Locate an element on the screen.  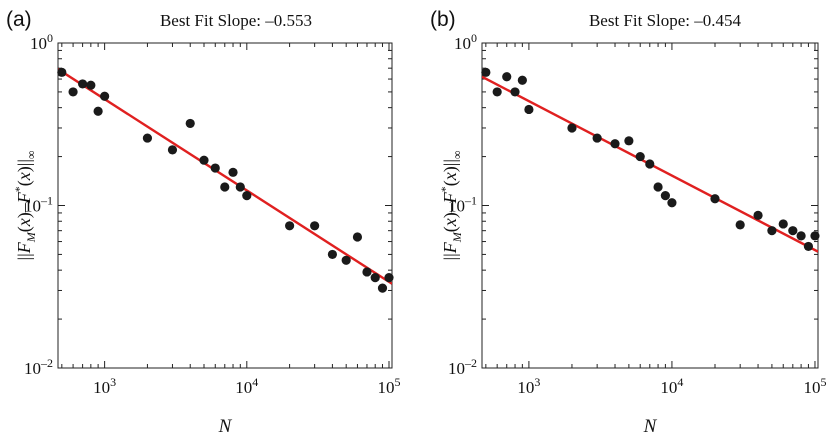
x-tick-label-exponent: 3 is located at coordinates (113, 382).